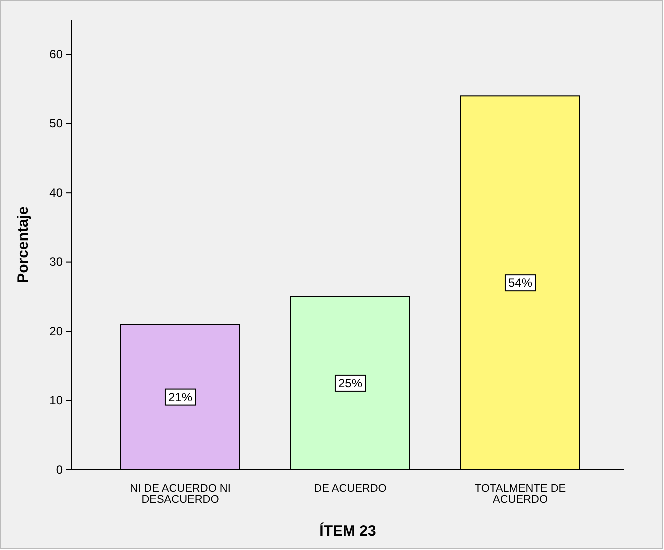 This screenshot has height=550, width=664. What do you see at coordinates (351, 488) in the screenshot?
I see `x-tick-label: DE ACUERDO` at bounding box center [351, 488].